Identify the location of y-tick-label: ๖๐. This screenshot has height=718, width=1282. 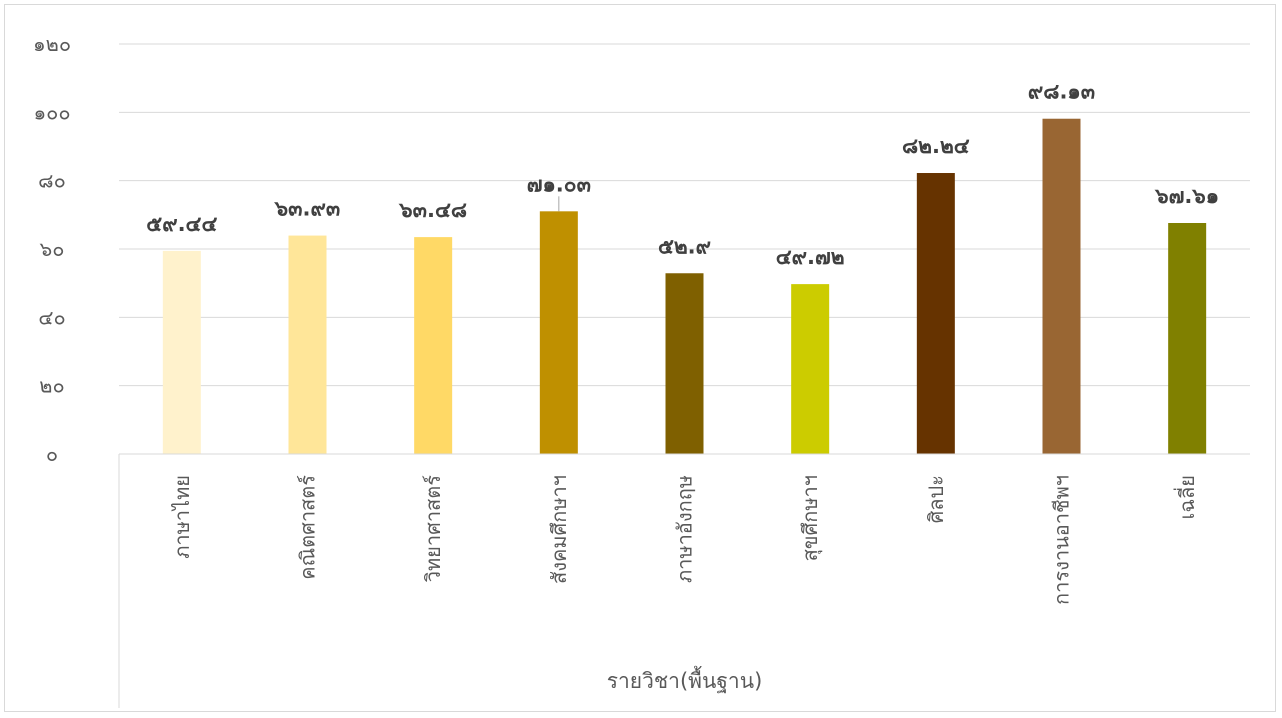
(52, 249).